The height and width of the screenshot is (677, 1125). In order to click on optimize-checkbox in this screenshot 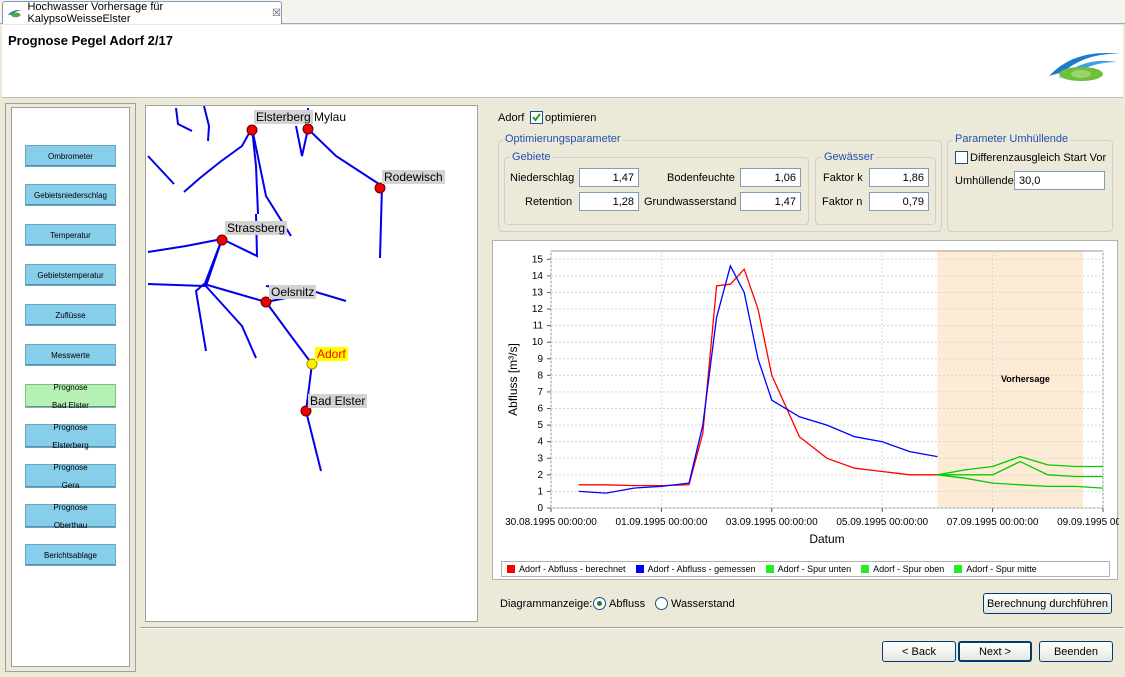, I will do `click(536, 117)`.